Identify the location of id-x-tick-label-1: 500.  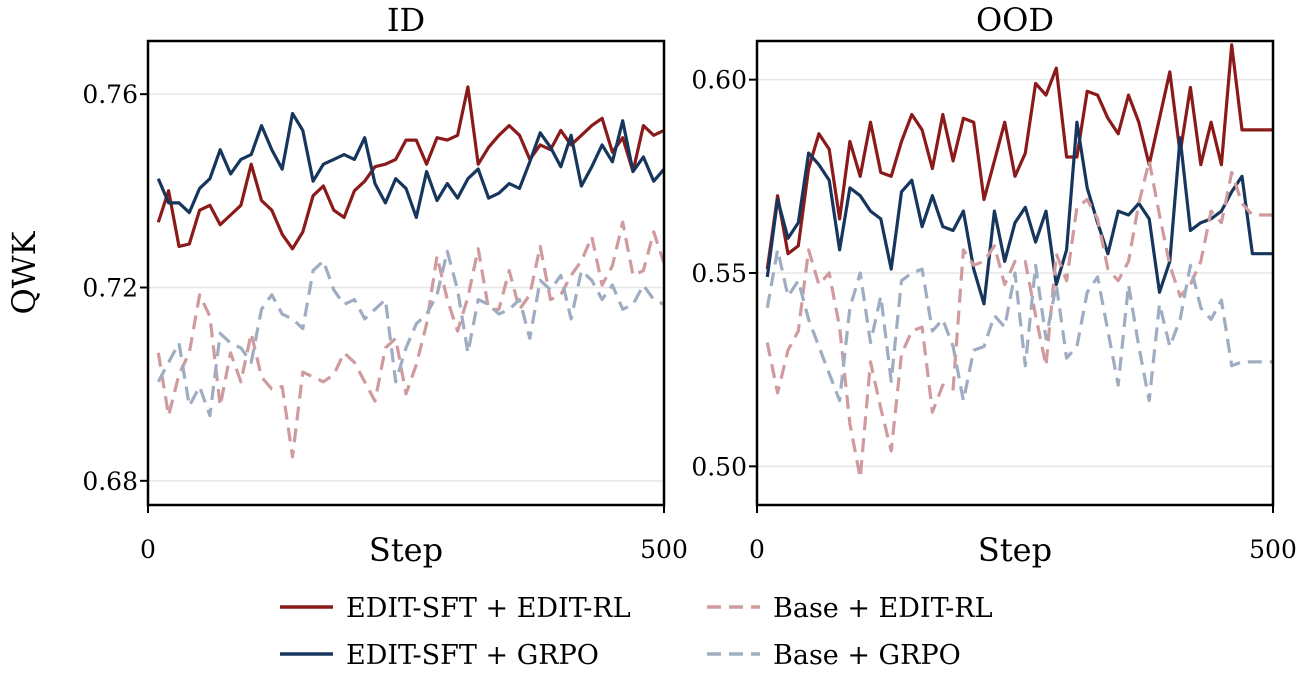
(664, 549).